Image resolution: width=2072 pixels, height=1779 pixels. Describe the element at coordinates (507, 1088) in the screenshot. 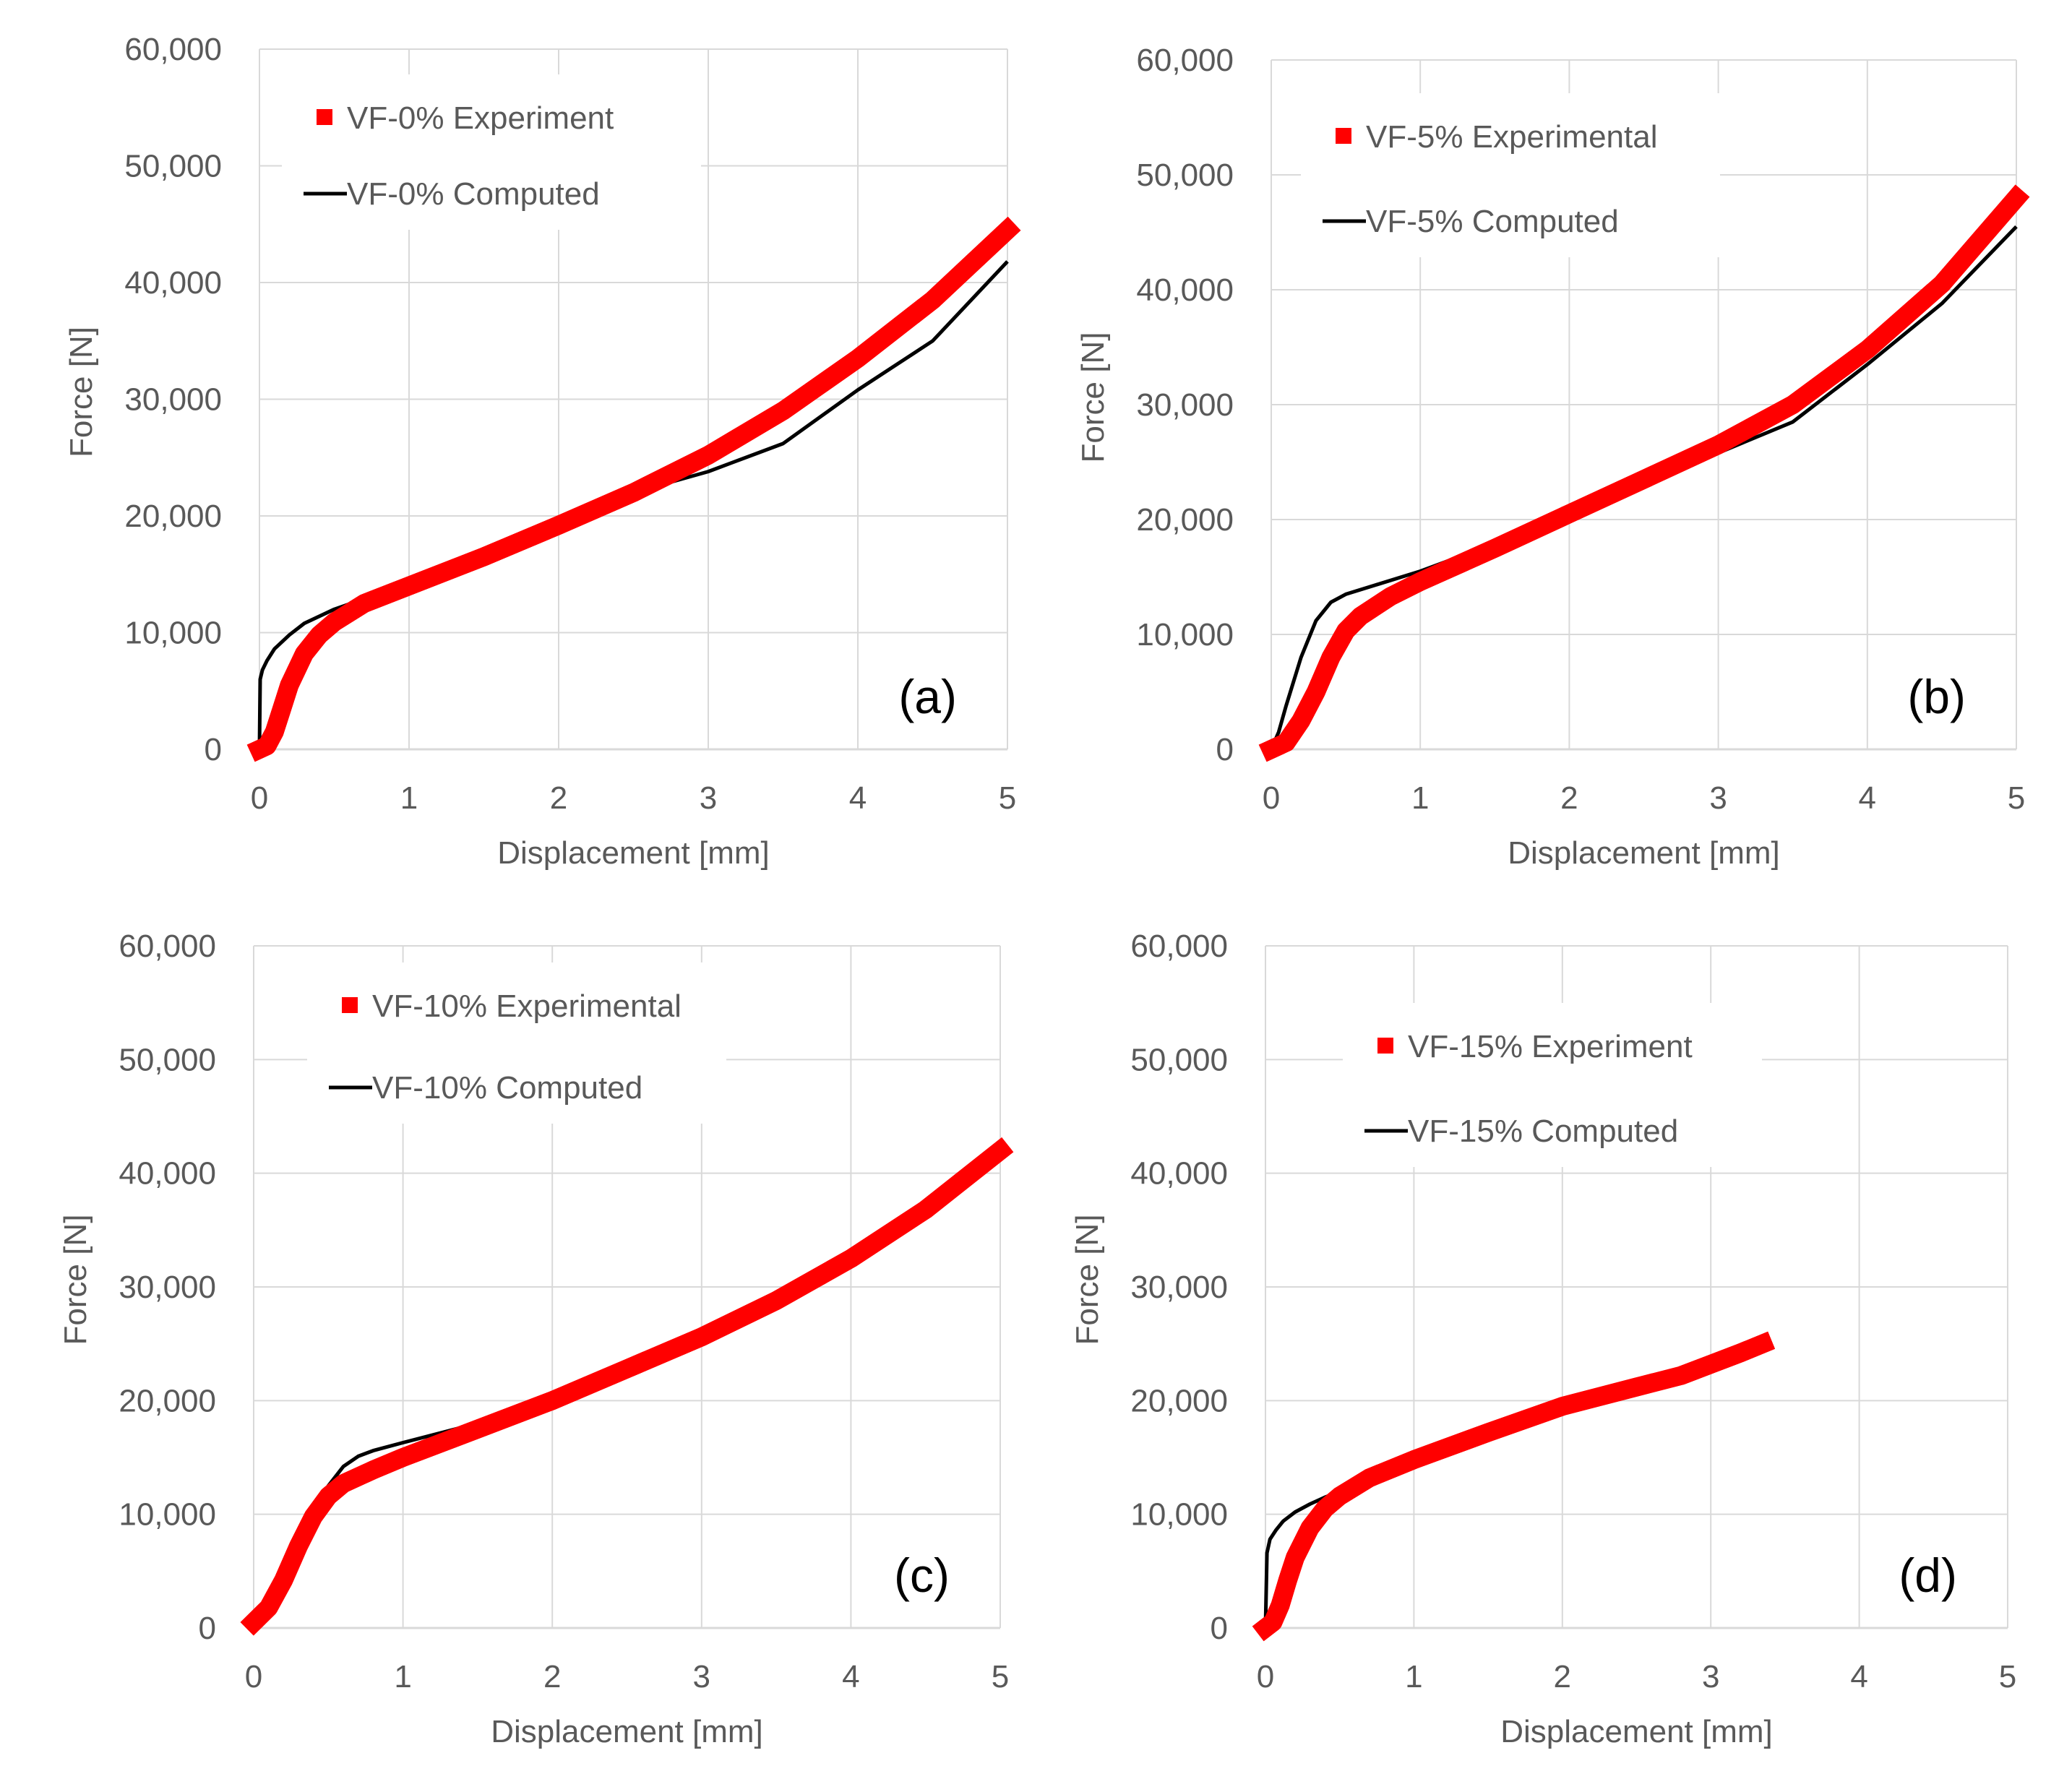

I see `legend-label: VF-10% Computed` at that location.